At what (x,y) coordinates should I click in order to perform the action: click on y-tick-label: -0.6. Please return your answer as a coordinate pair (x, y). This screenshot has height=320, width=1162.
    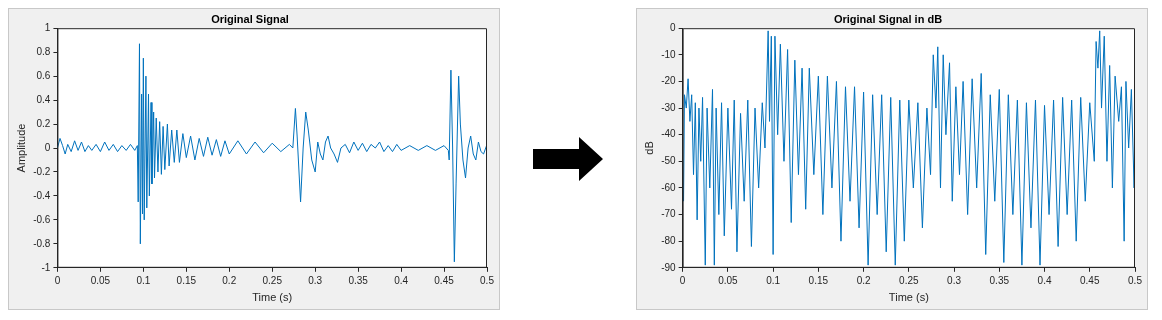
    Looking at the image, I should click on (42, 219).